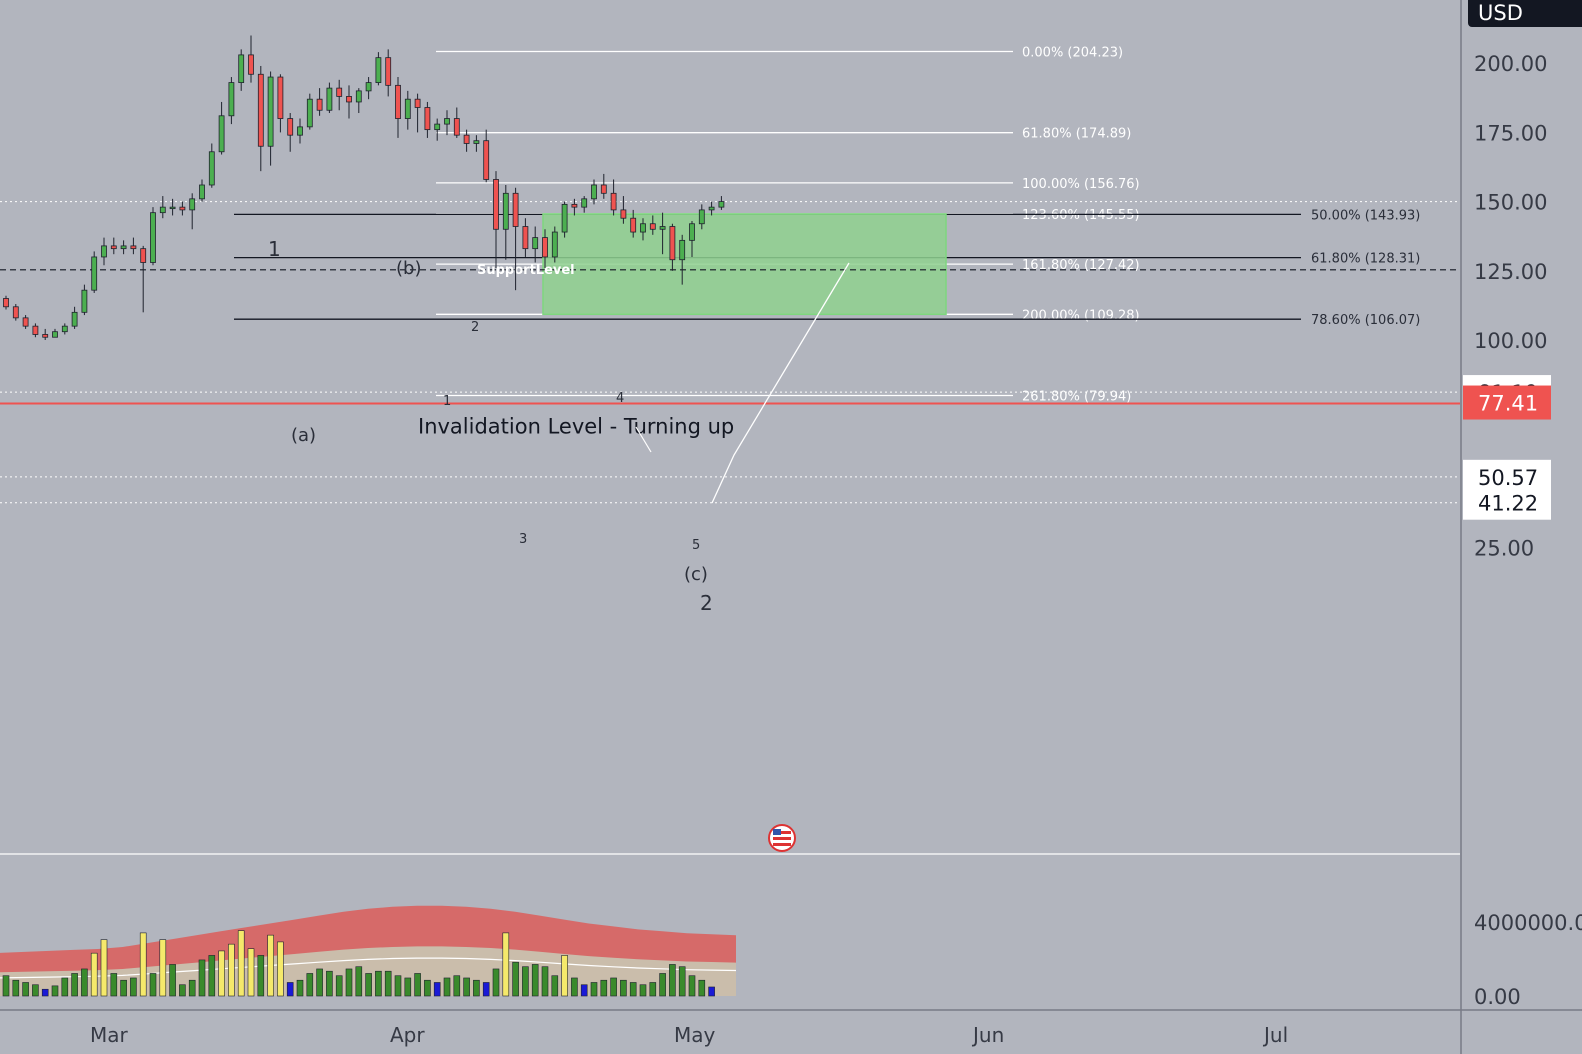 The width and height of the screenshot is (1582, 1054). Describe the element at coordinates (696, 545) in the screenshot. I see `wave-label-minor: 5` at that location.